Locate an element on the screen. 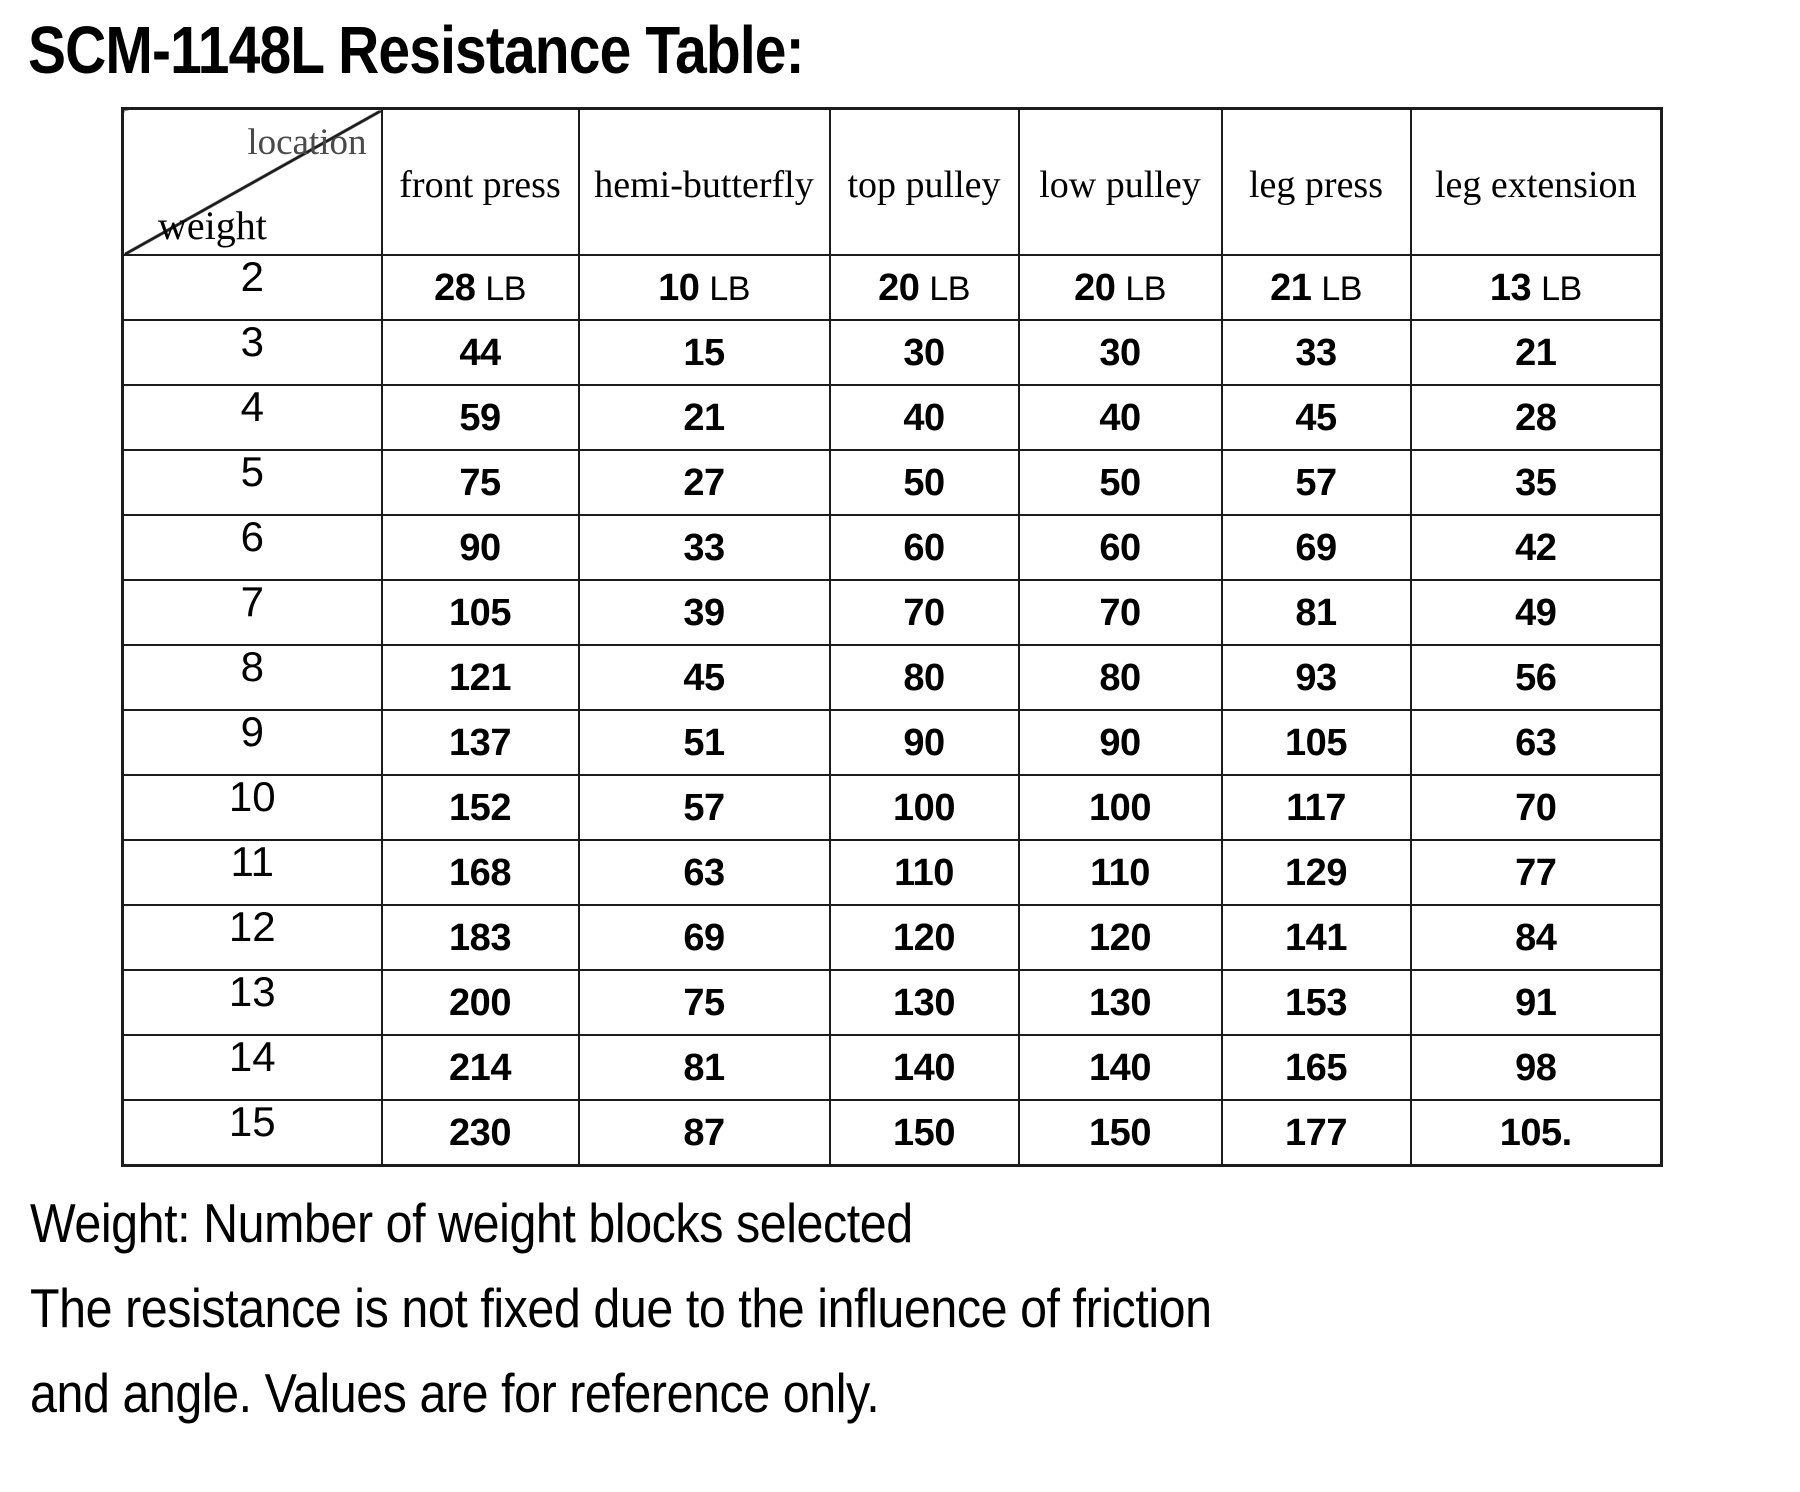  table-row: 3 44 15 30 30 33 21 is located at coordinates (892, 352).